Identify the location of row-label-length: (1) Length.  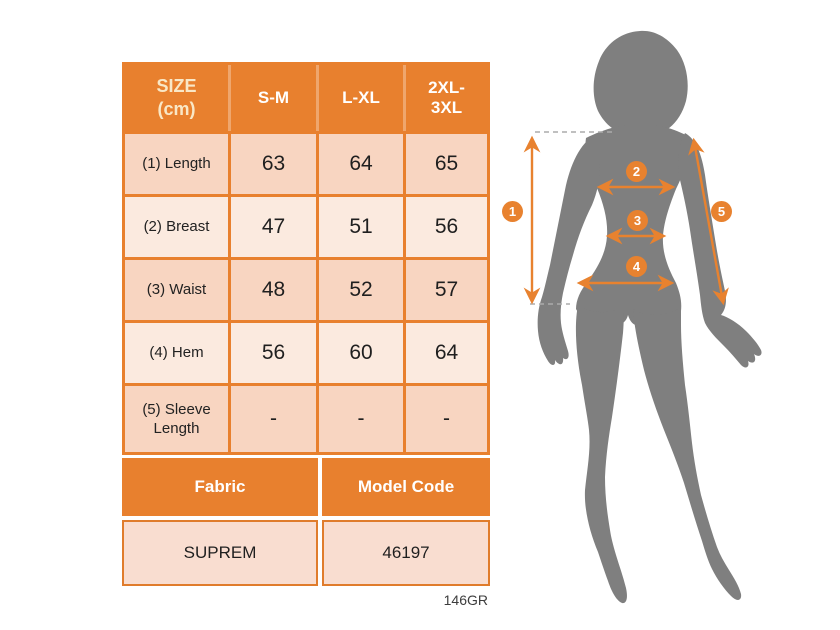
(176, 164).